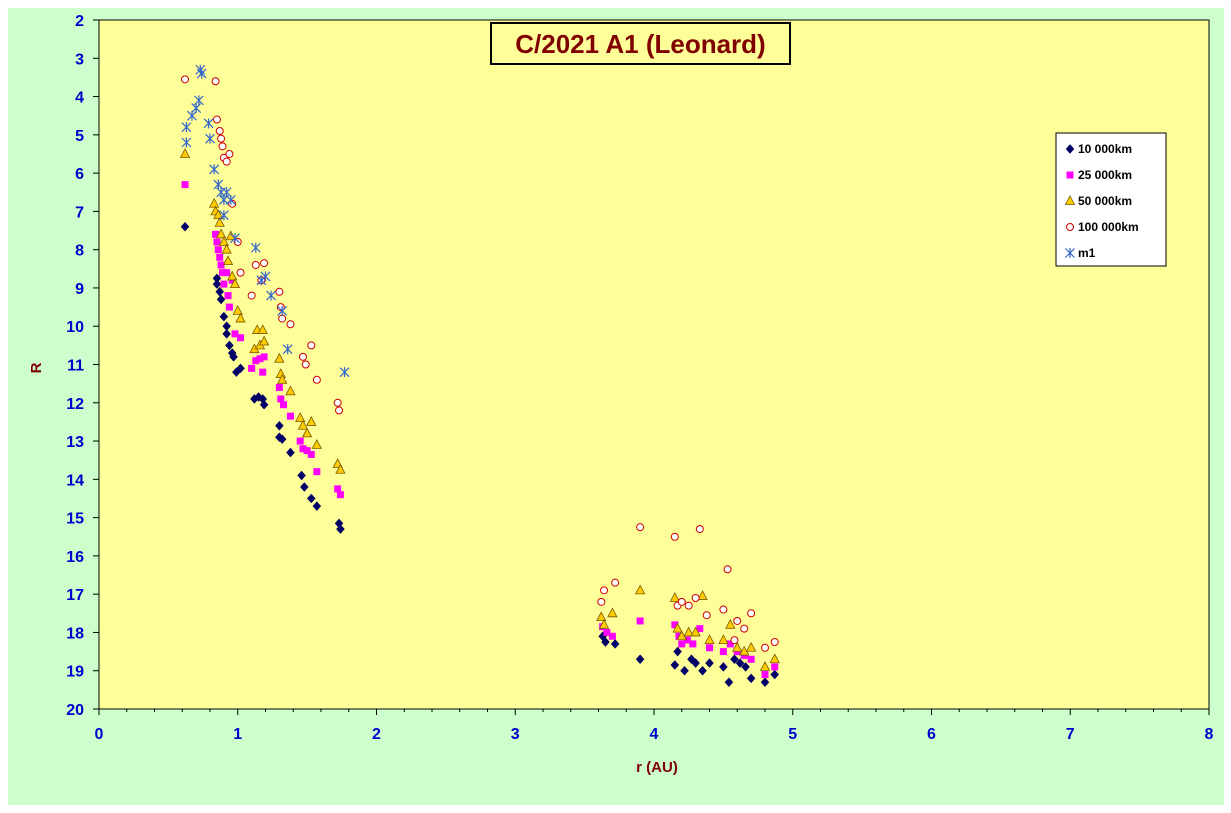 This screenshot has height=813, width=1231. What do you see at coordinates (792, 734) in the screenshot?
I see `x-tick-label: 5` at bounding box center [792, 734].